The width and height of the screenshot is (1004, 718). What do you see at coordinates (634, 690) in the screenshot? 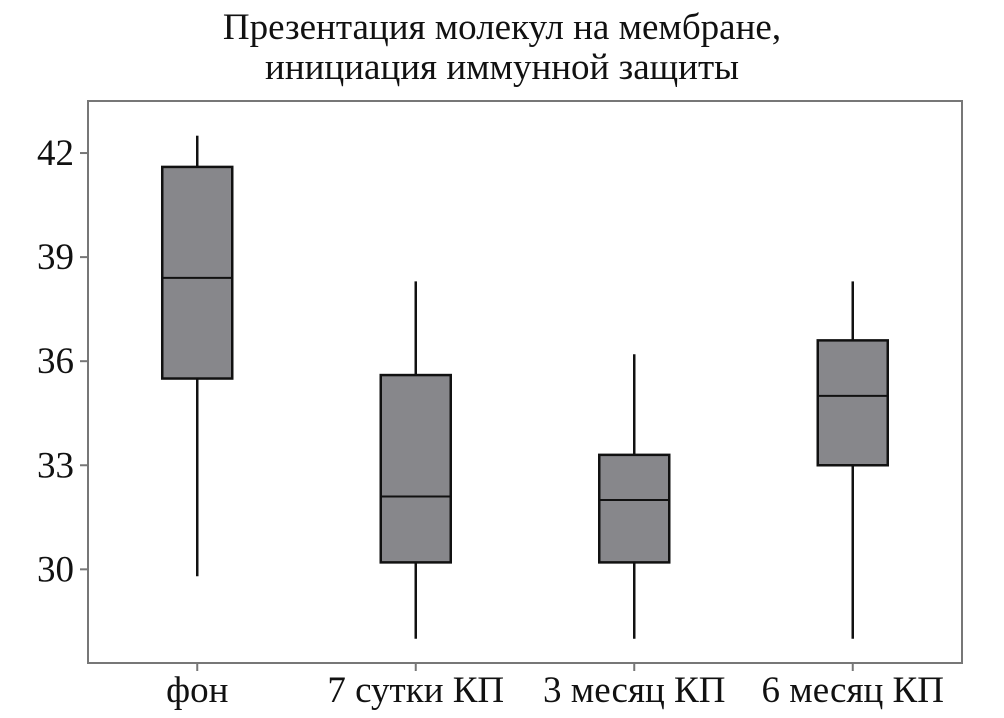
I see `x-tick-label: 3 месяц КП` at bounding box center [634, 690].